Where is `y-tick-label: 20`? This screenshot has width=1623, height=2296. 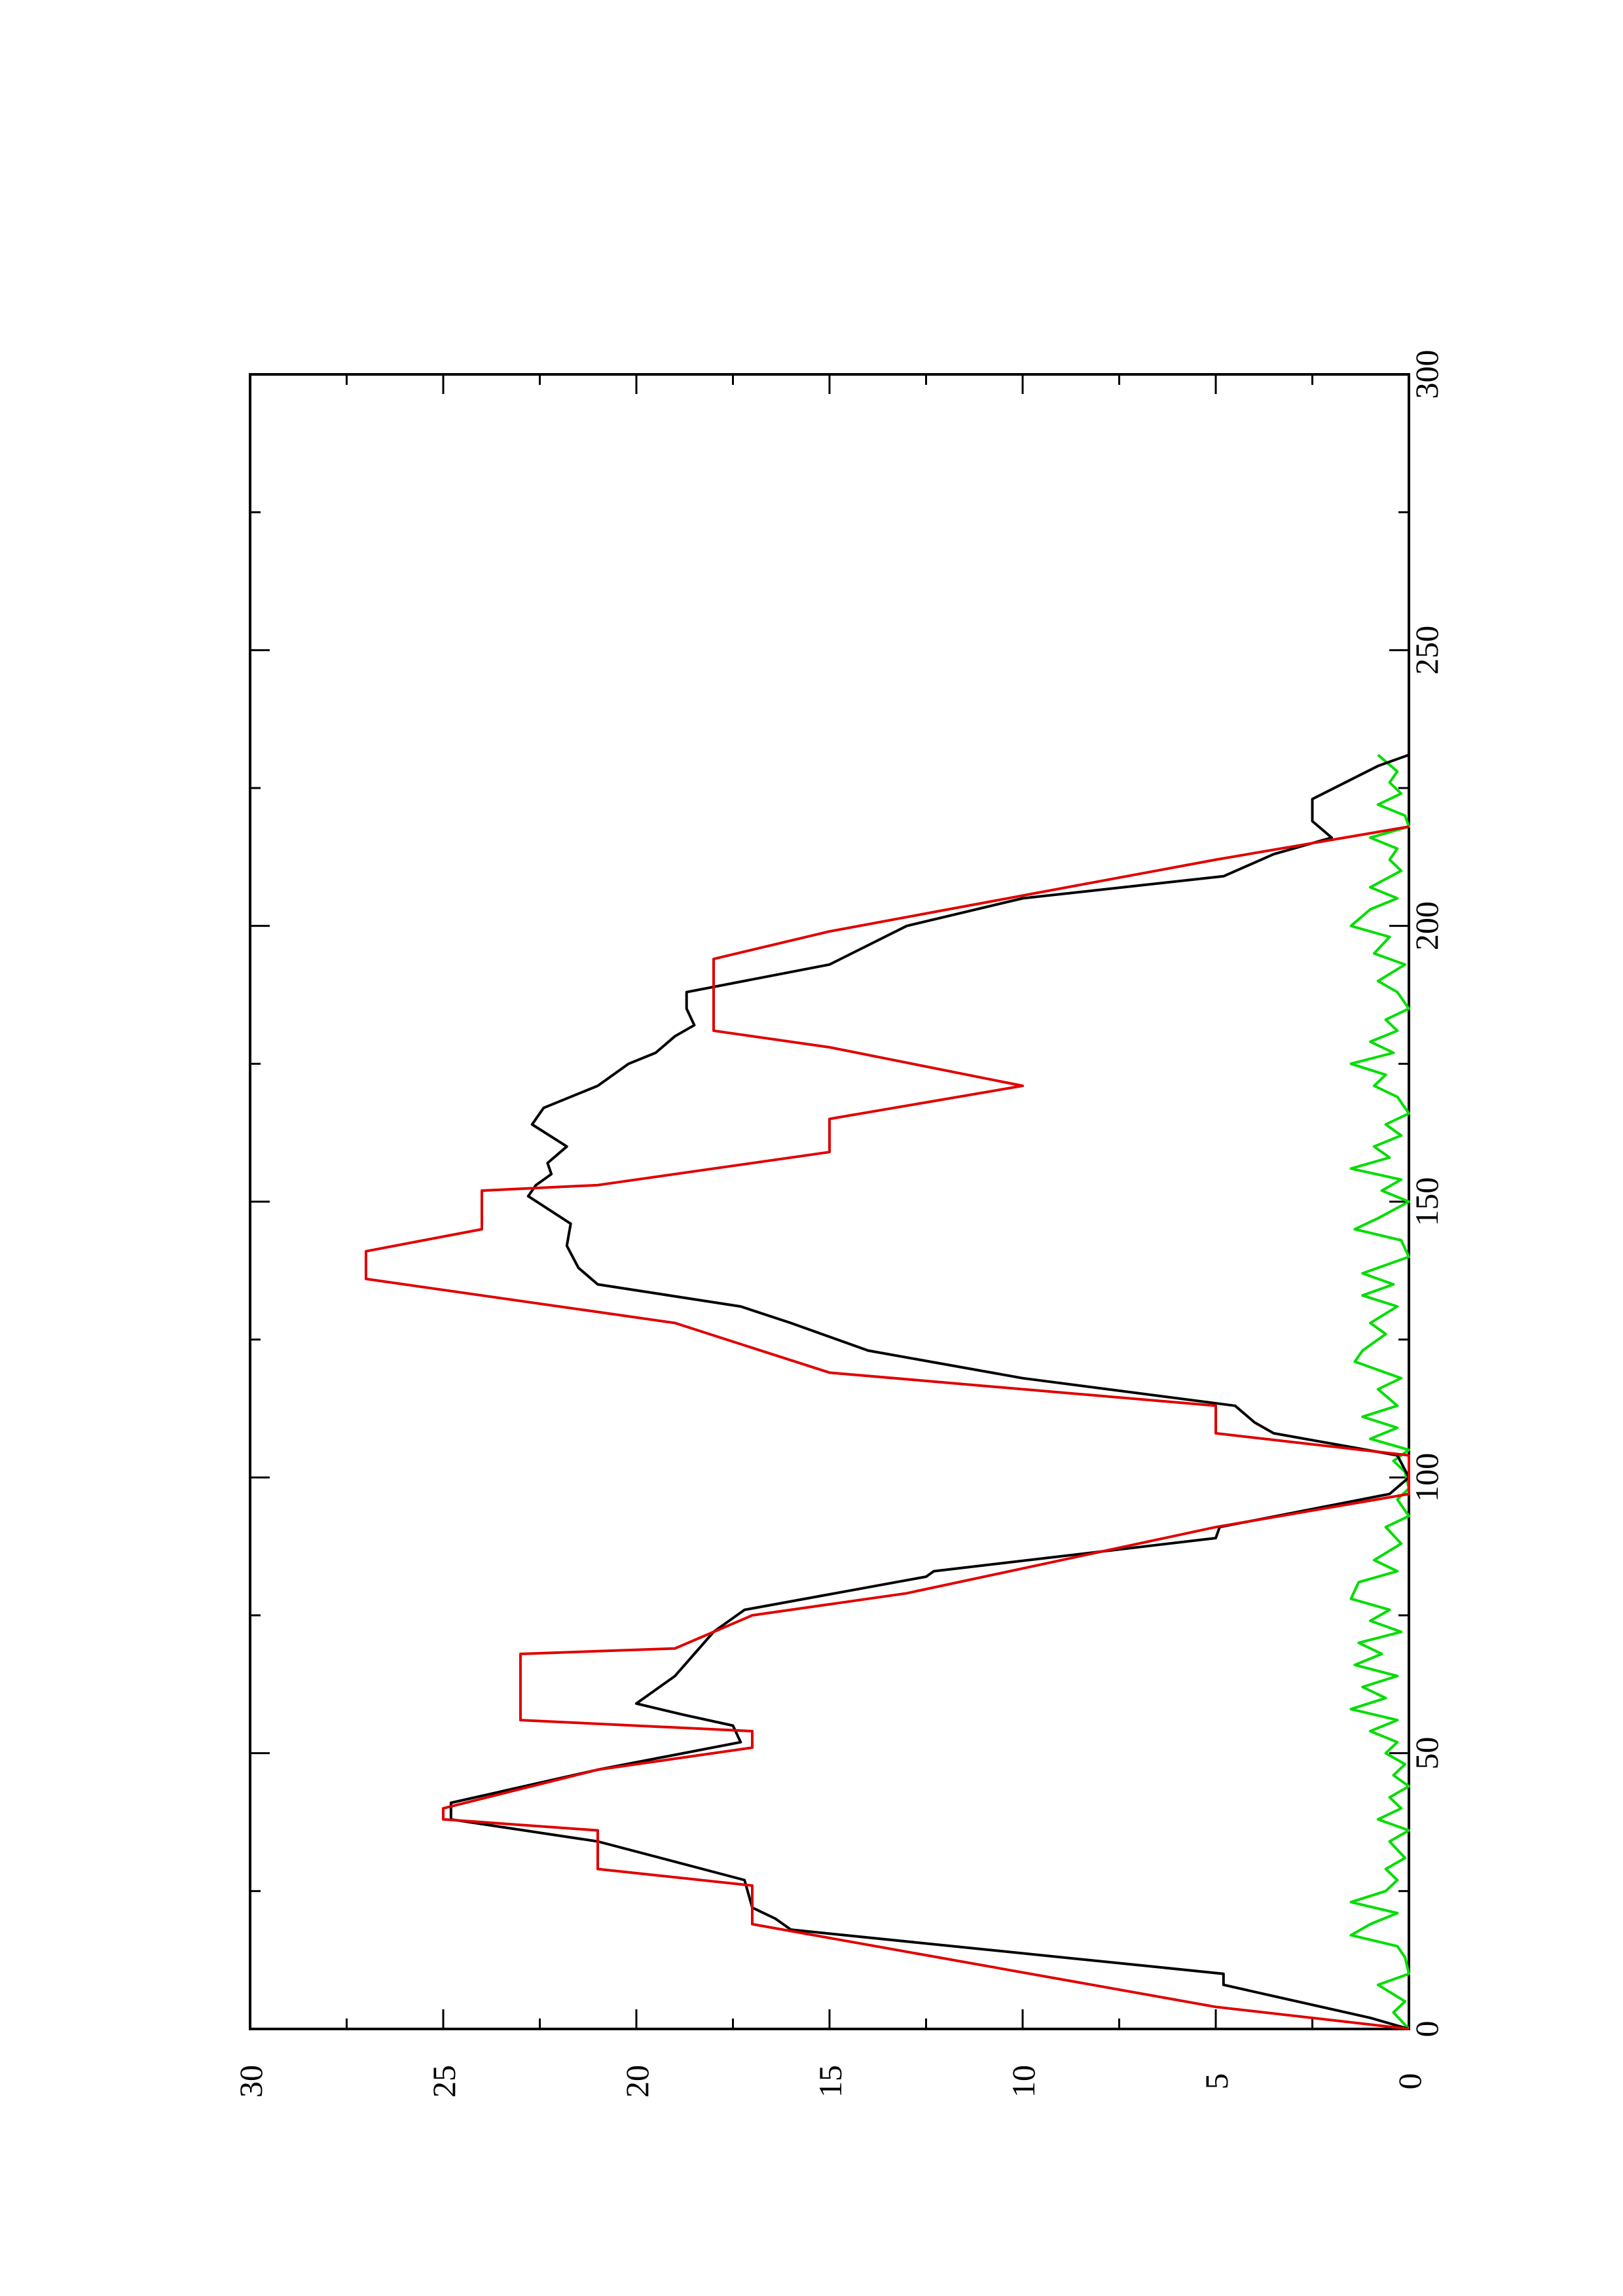
y-tick-label: 20 is located at coordinates (637, 2081).